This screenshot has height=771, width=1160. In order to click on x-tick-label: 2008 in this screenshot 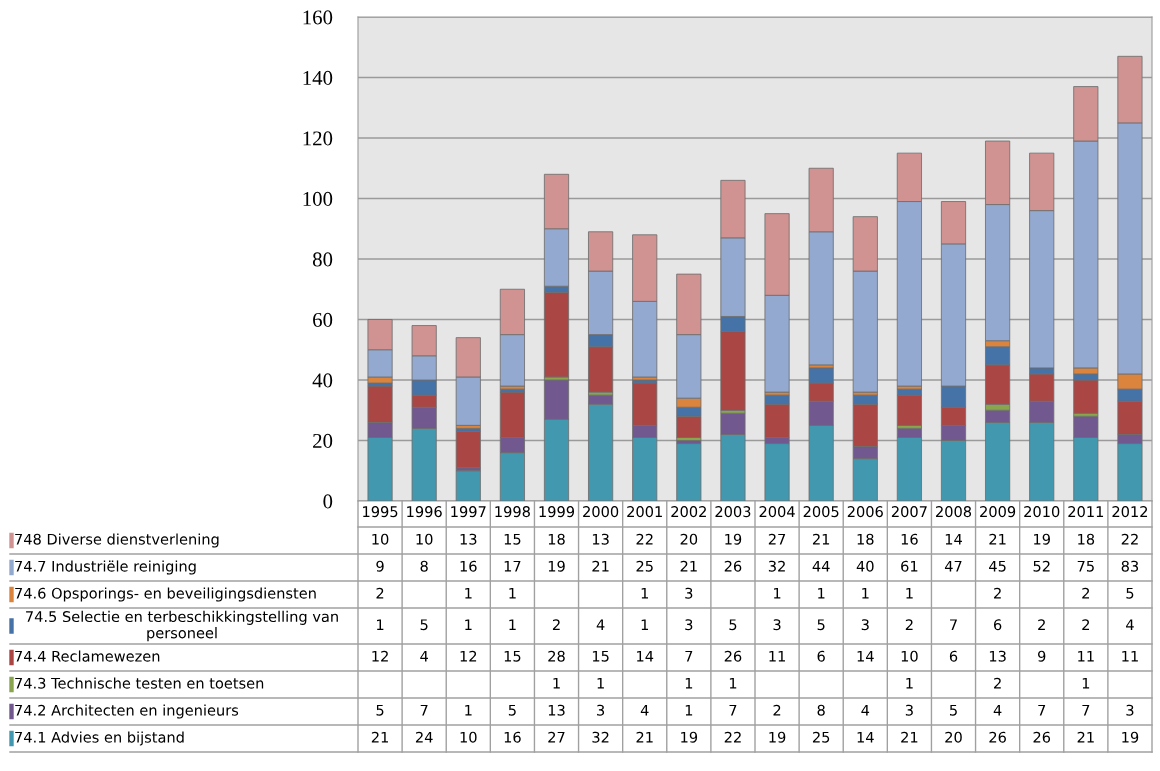, I will do `click(954, 512)`.